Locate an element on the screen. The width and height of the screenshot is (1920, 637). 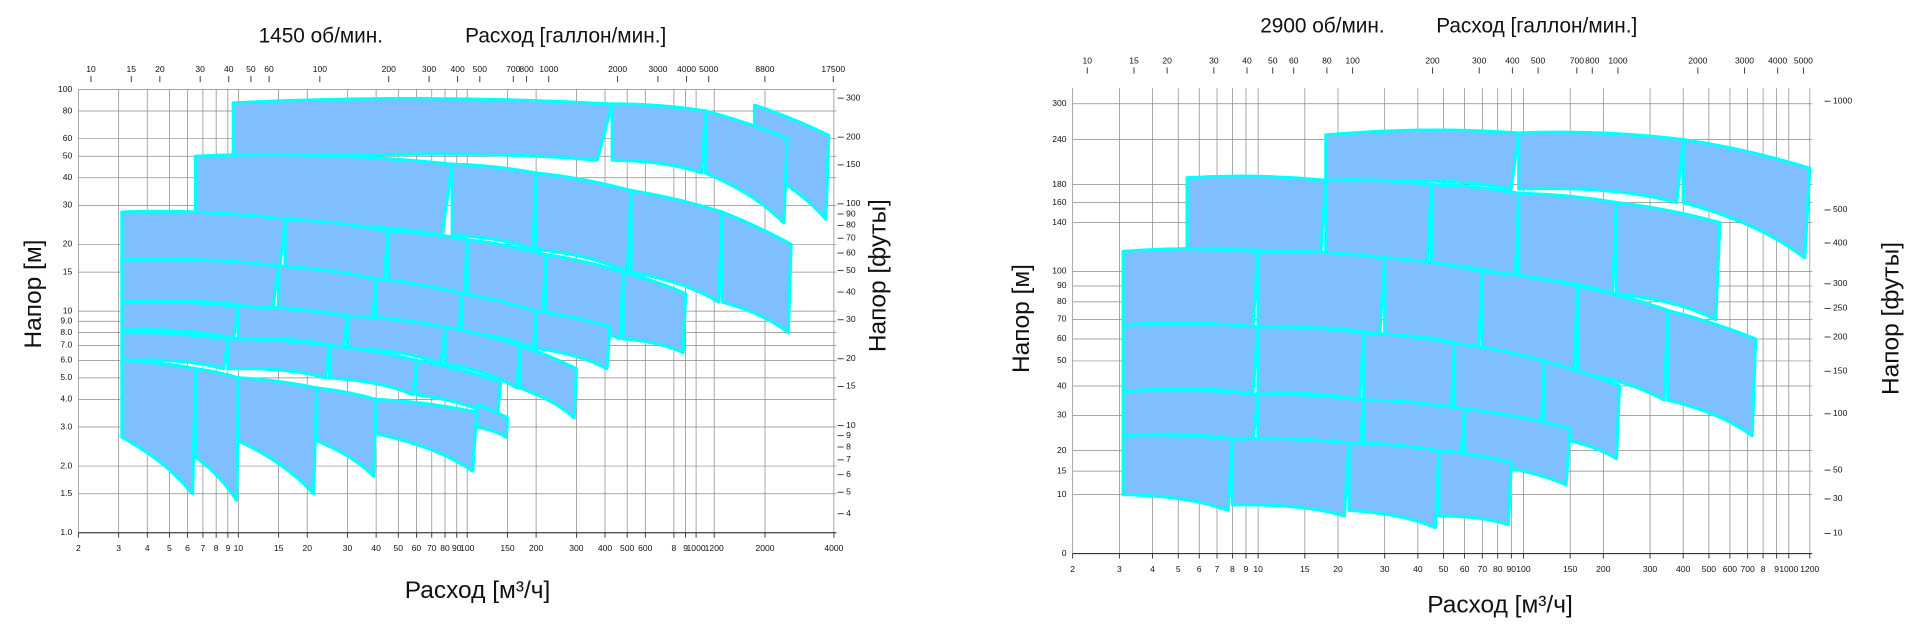
x-tick-label: 90 is located at coordinates (457, 548).